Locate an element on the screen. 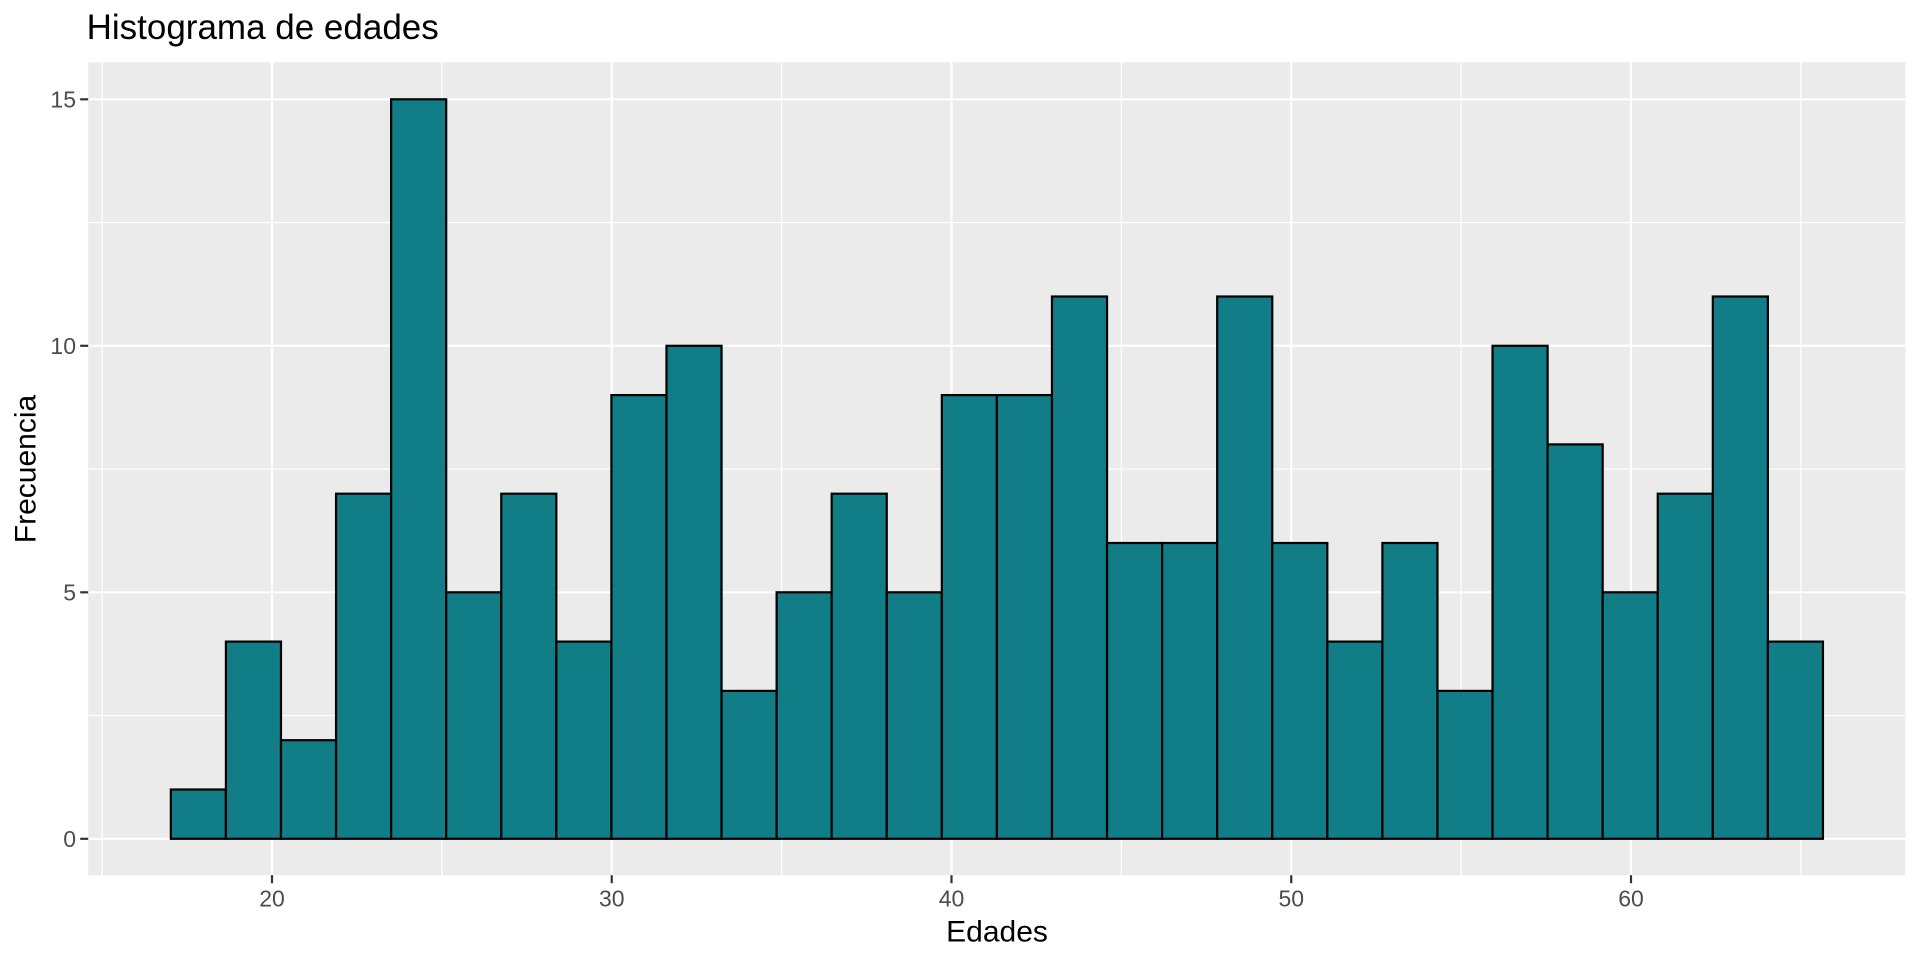  svg-text: 5 is located at coordinates (69, 592).